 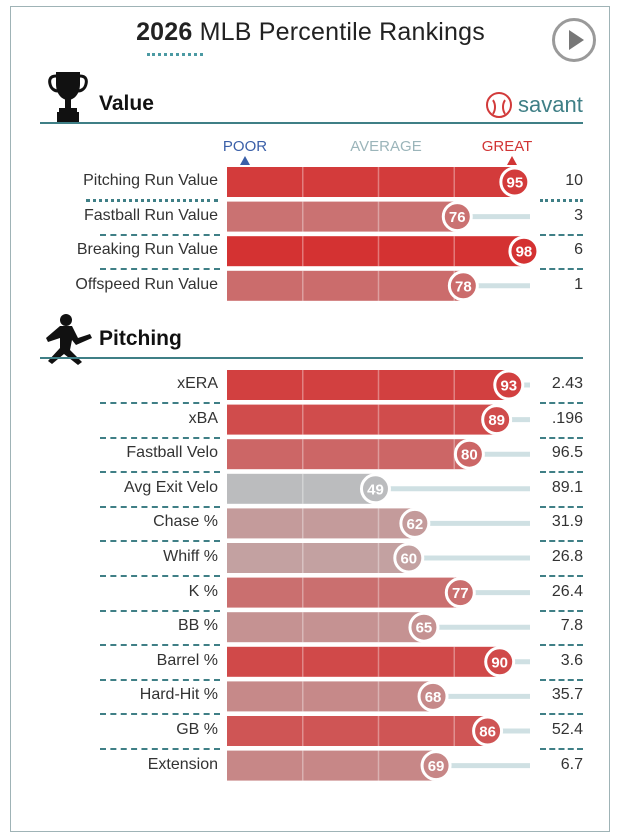 I want to click on percentile-label: 95, so click(x=515, y=183).